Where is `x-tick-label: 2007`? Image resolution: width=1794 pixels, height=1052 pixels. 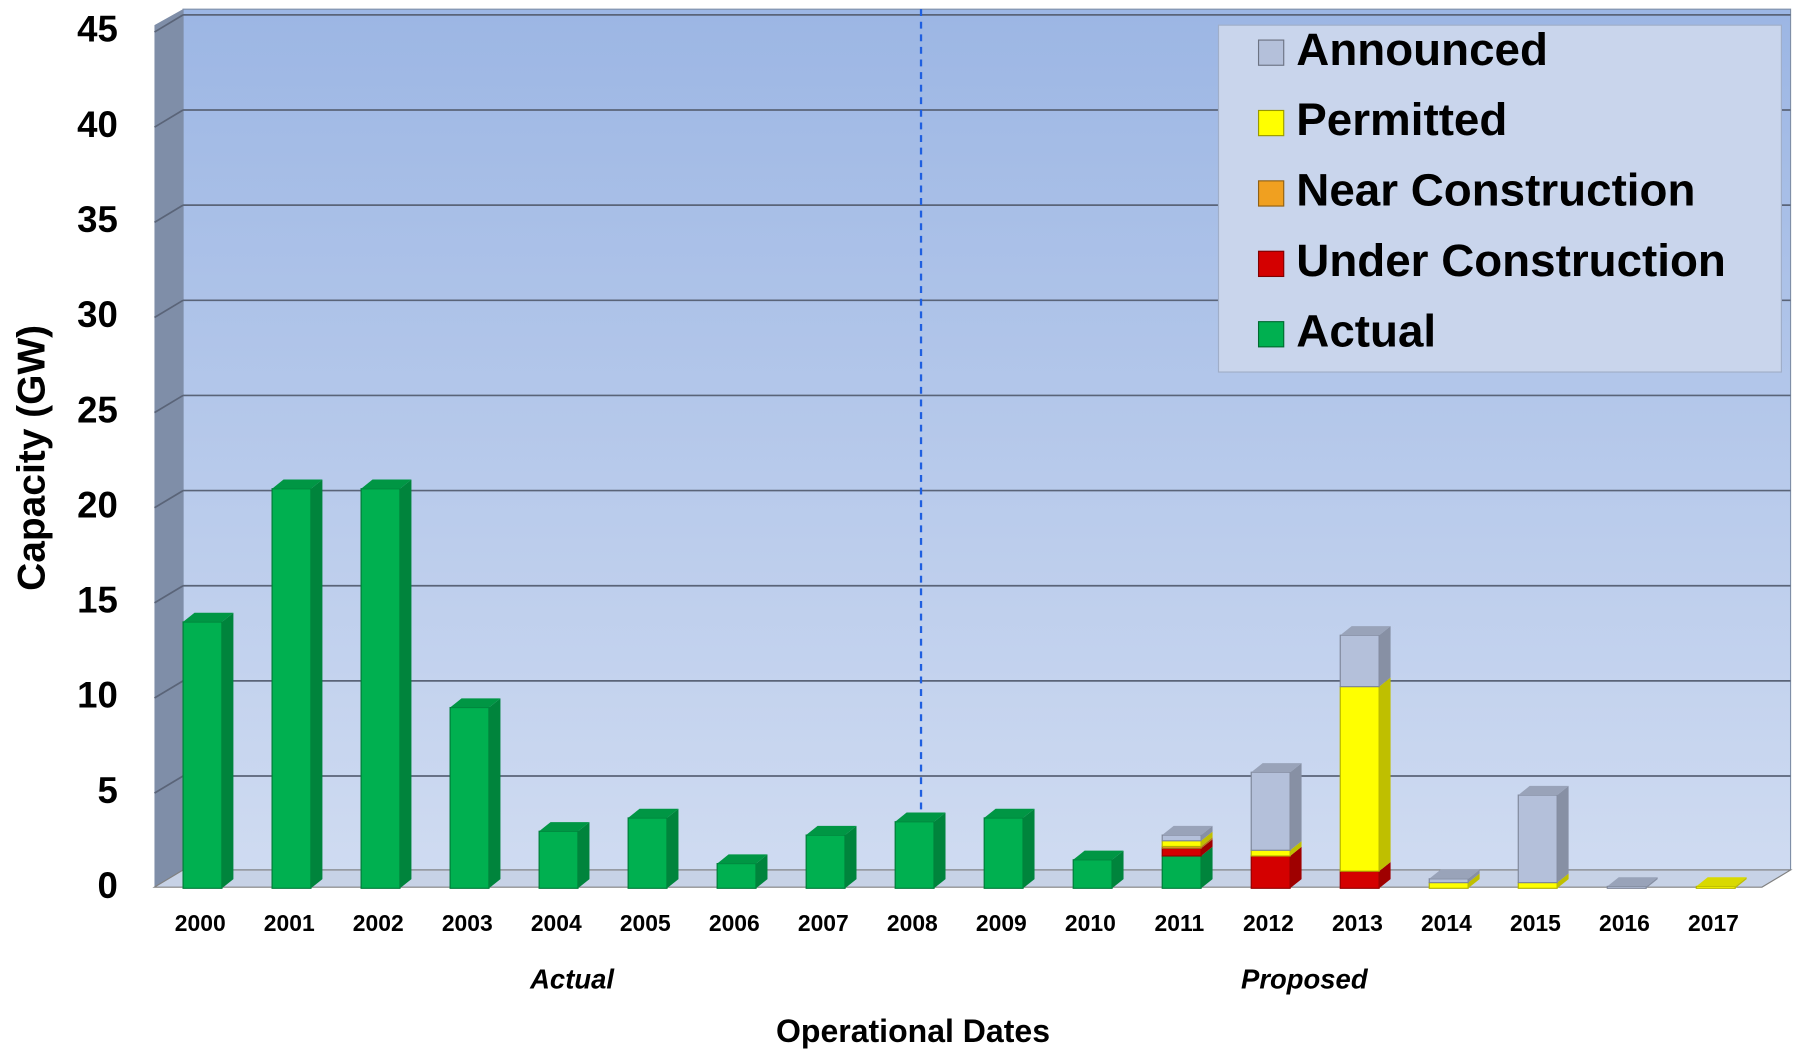 x-tick-label: 2007 is located at coordinates (823, 923).